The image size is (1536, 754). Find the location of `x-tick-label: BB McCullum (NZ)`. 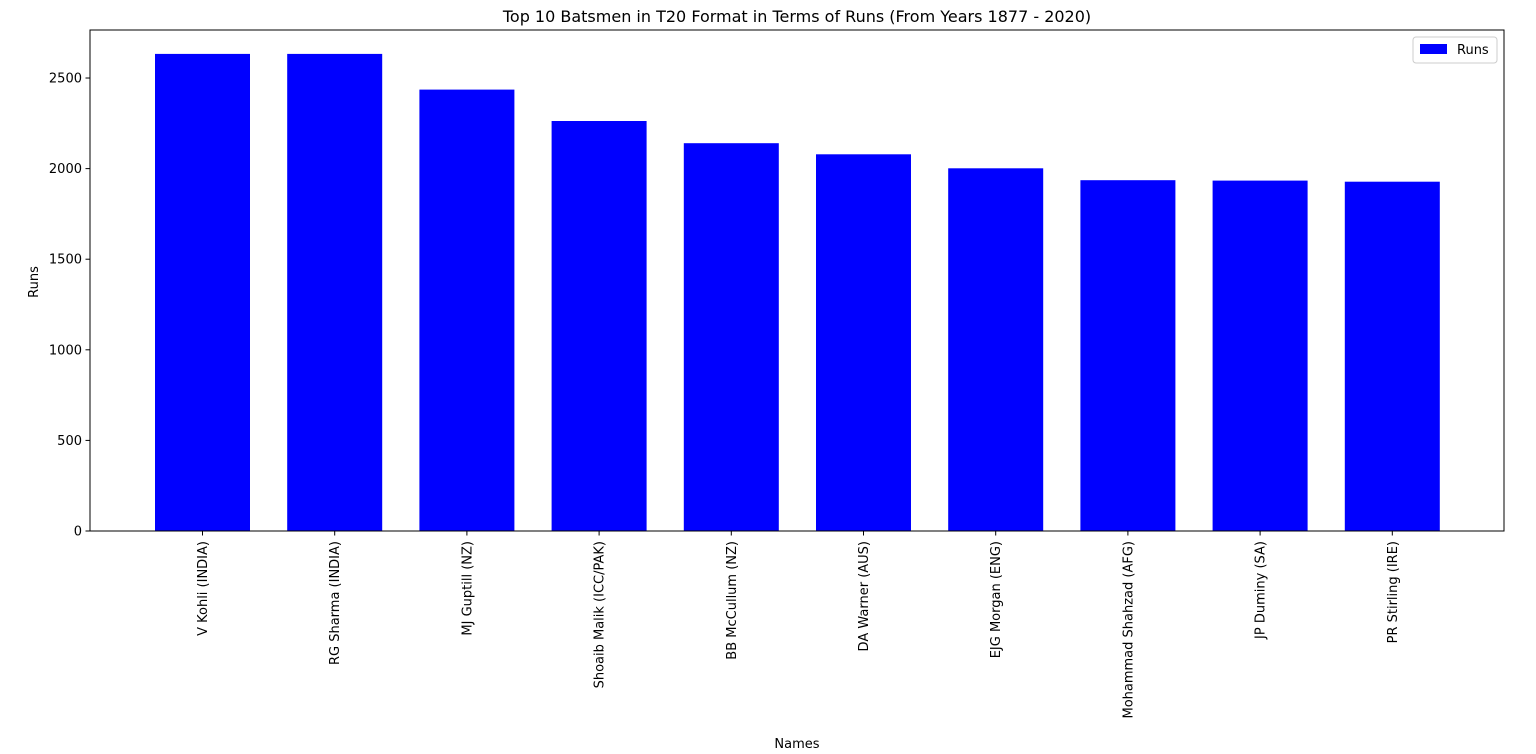

x-tick-label: BB McCullum (NZ) is located at coordinates (732, 600).